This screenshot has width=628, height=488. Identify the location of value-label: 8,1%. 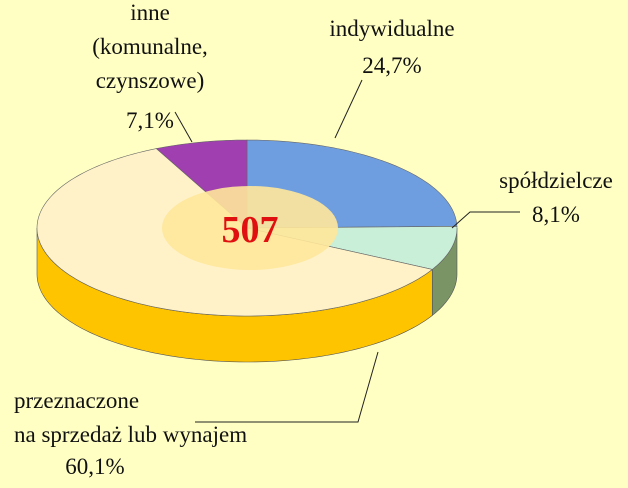
(556, 214).